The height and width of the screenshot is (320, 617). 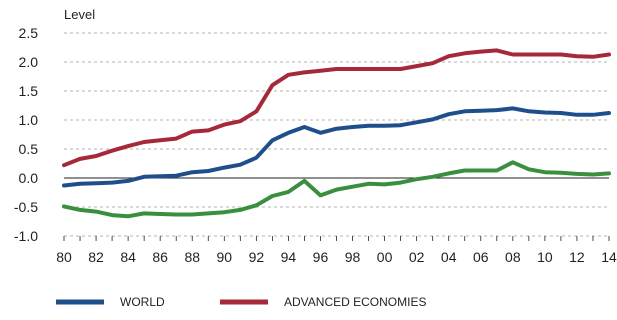 I want to click on y-tick-label: 0.0, so click(x=29, y=178).